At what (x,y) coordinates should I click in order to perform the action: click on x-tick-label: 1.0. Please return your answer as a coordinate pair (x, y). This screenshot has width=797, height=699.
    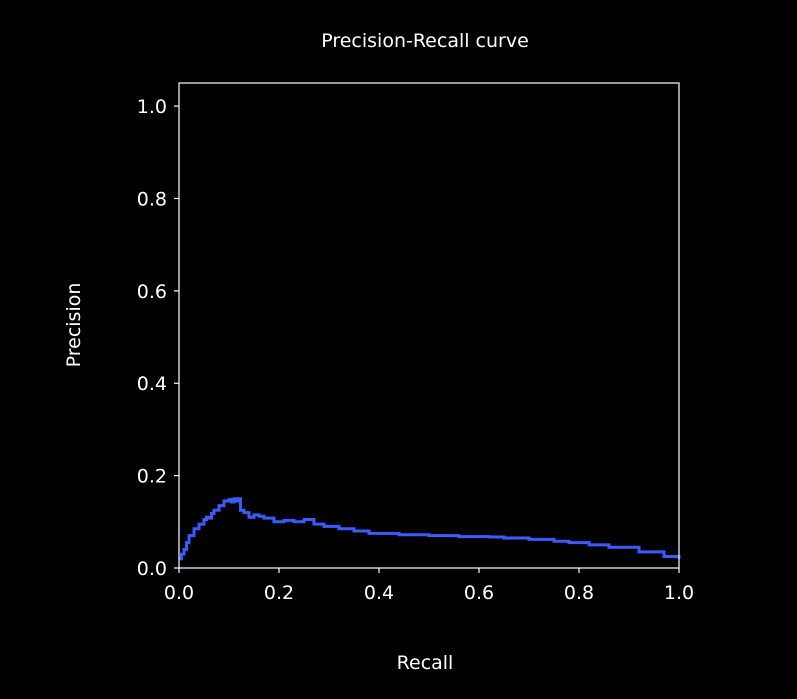
    Looking at the image, I should click on (679, 593).